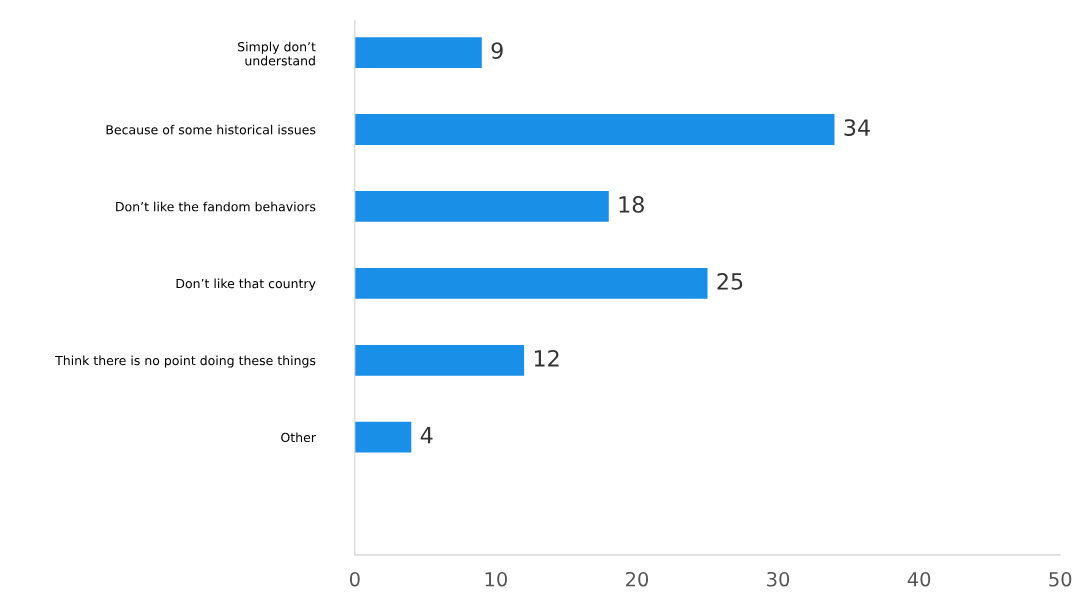  Describe the element at coordinates (246, 284) in the screenshot. I see `y-tick-label: Don’t like that country` at that location.